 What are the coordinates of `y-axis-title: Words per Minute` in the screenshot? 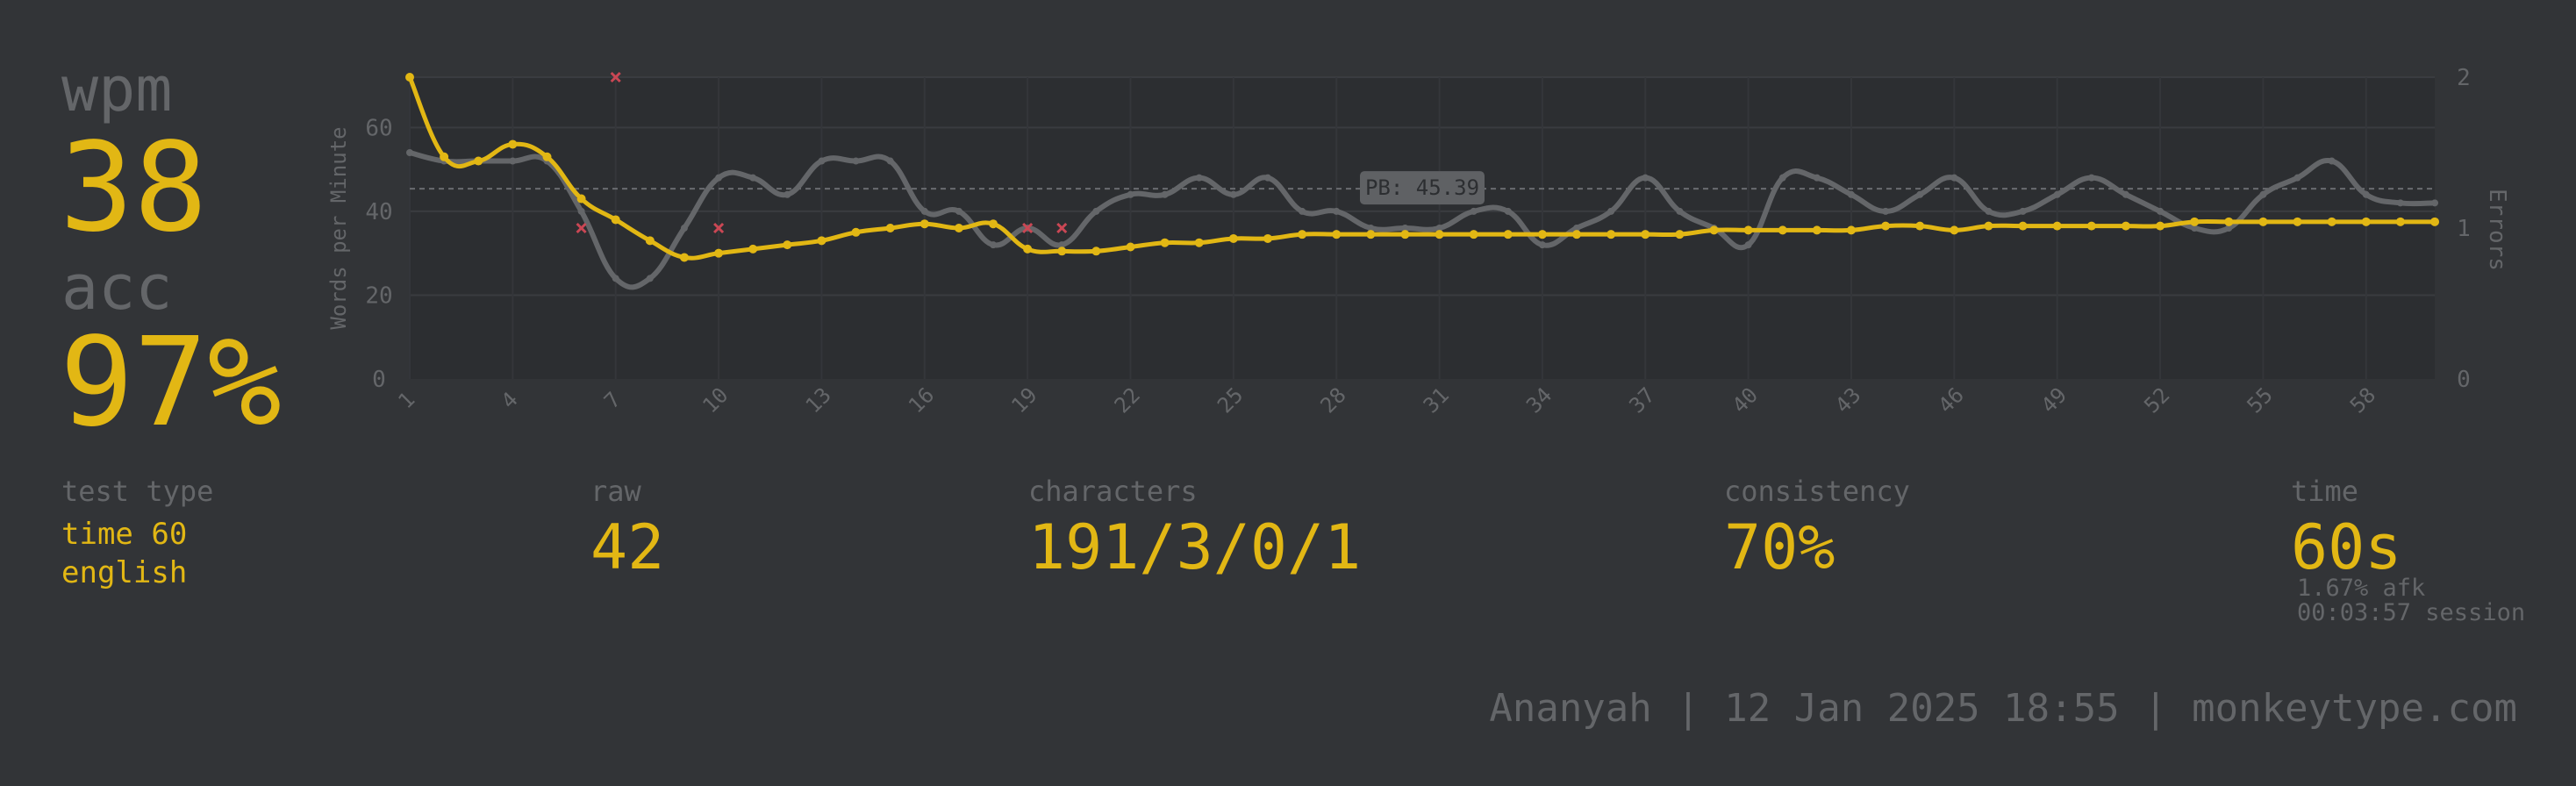 It's located at (338, 227).